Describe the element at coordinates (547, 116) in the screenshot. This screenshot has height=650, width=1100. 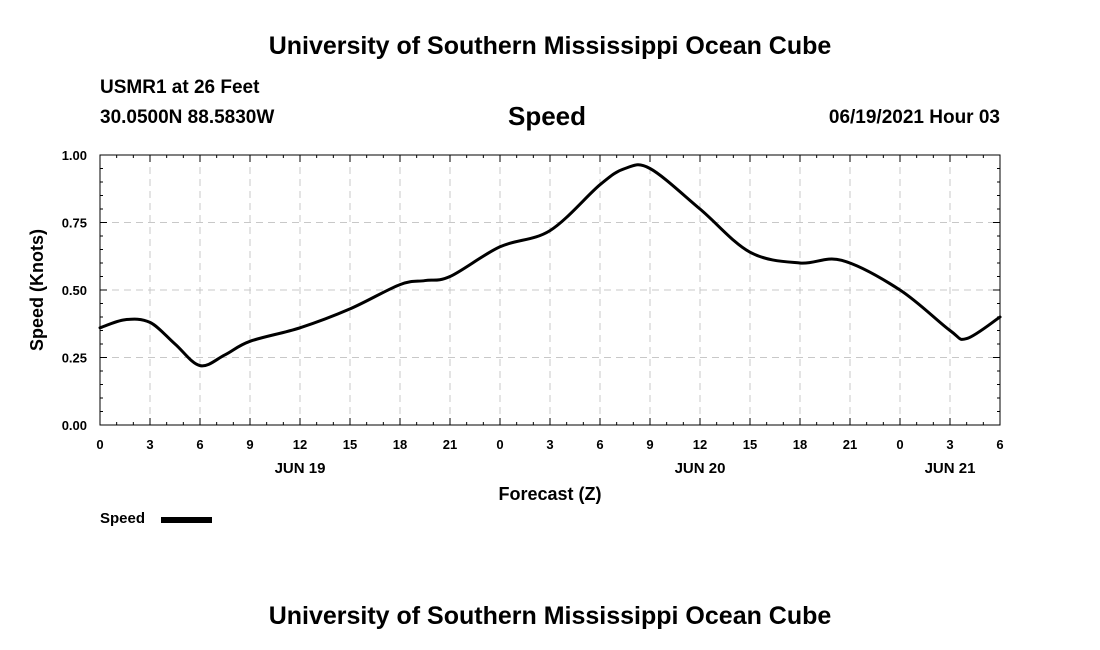
I see `parameter-title: Speed` at that location.